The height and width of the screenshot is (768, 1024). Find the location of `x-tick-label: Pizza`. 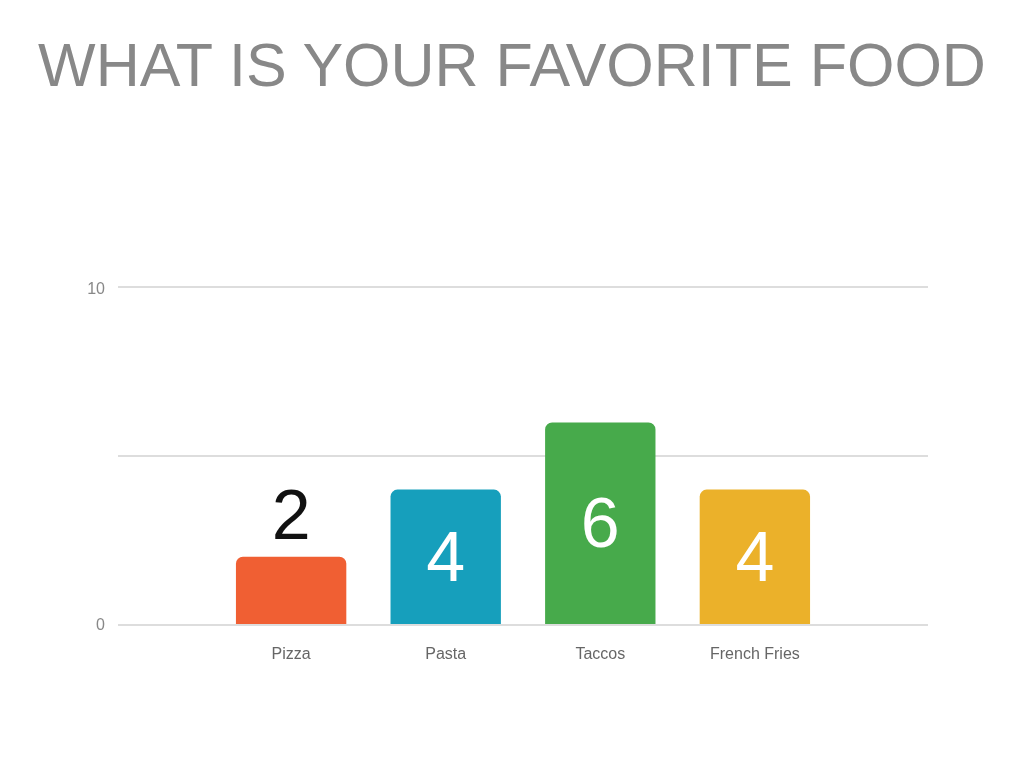

x-tick-label: Pizza is located at coordinates (291, 654).